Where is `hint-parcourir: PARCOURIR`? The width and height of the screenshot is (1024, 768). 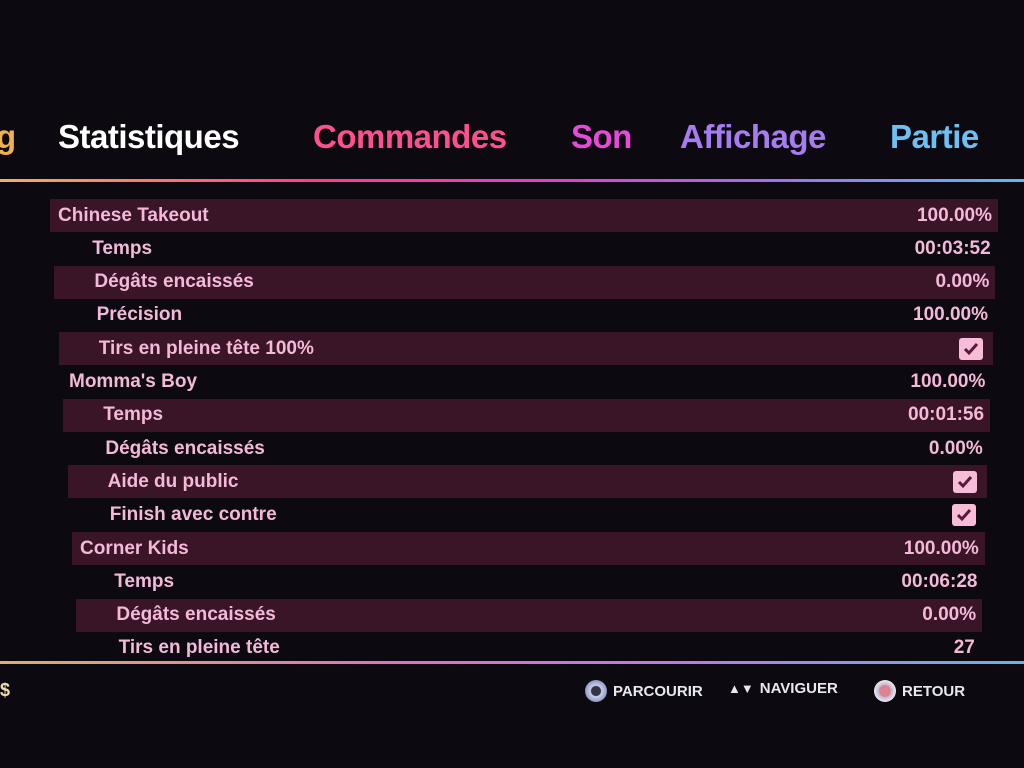 hint-parcourir: PARCOURIR is located at coordinates (644, 691).